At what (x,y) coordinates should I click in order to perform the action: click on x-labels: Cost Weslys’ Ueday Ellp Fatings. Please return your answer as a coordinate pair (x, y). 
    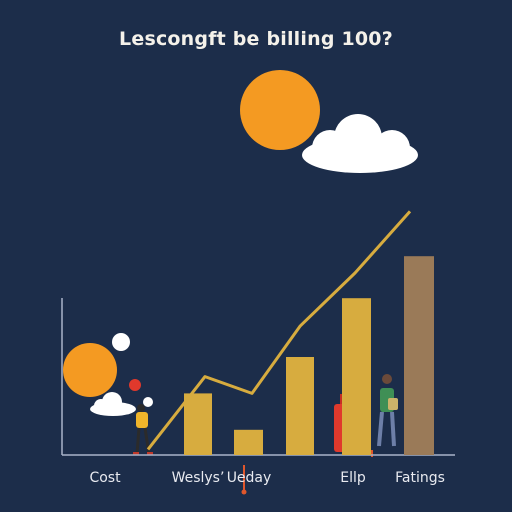
    Looking at the image, I should click on (266, 478).